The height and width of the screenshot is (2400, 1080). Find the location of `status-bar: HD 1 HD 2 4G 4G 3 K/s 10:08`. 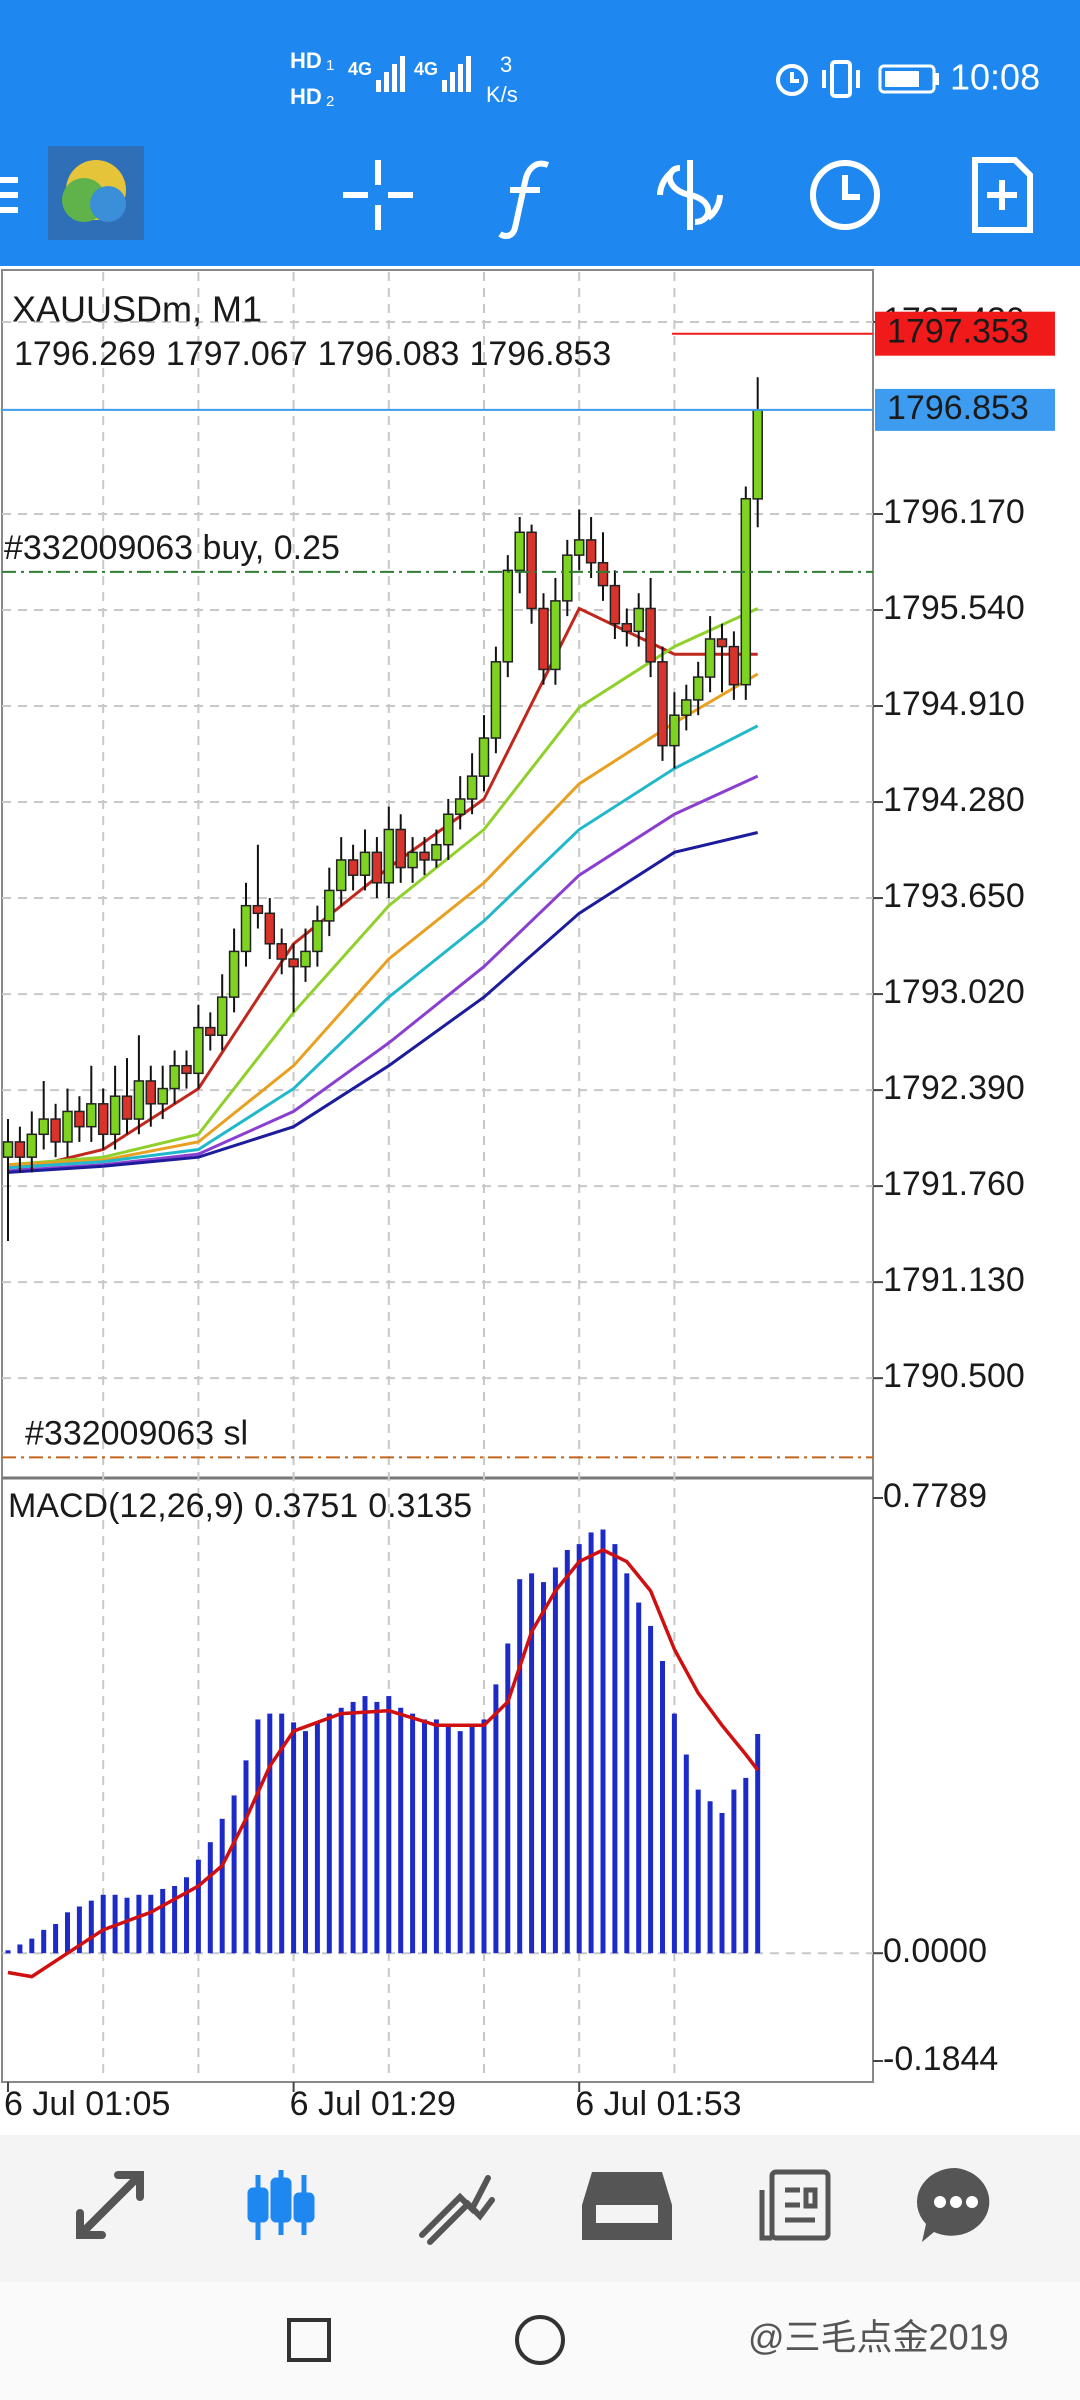

status-bar: HD 1 HD 2 4G 4G 3 K/s 10:08 is located at coordinates (665, 79).